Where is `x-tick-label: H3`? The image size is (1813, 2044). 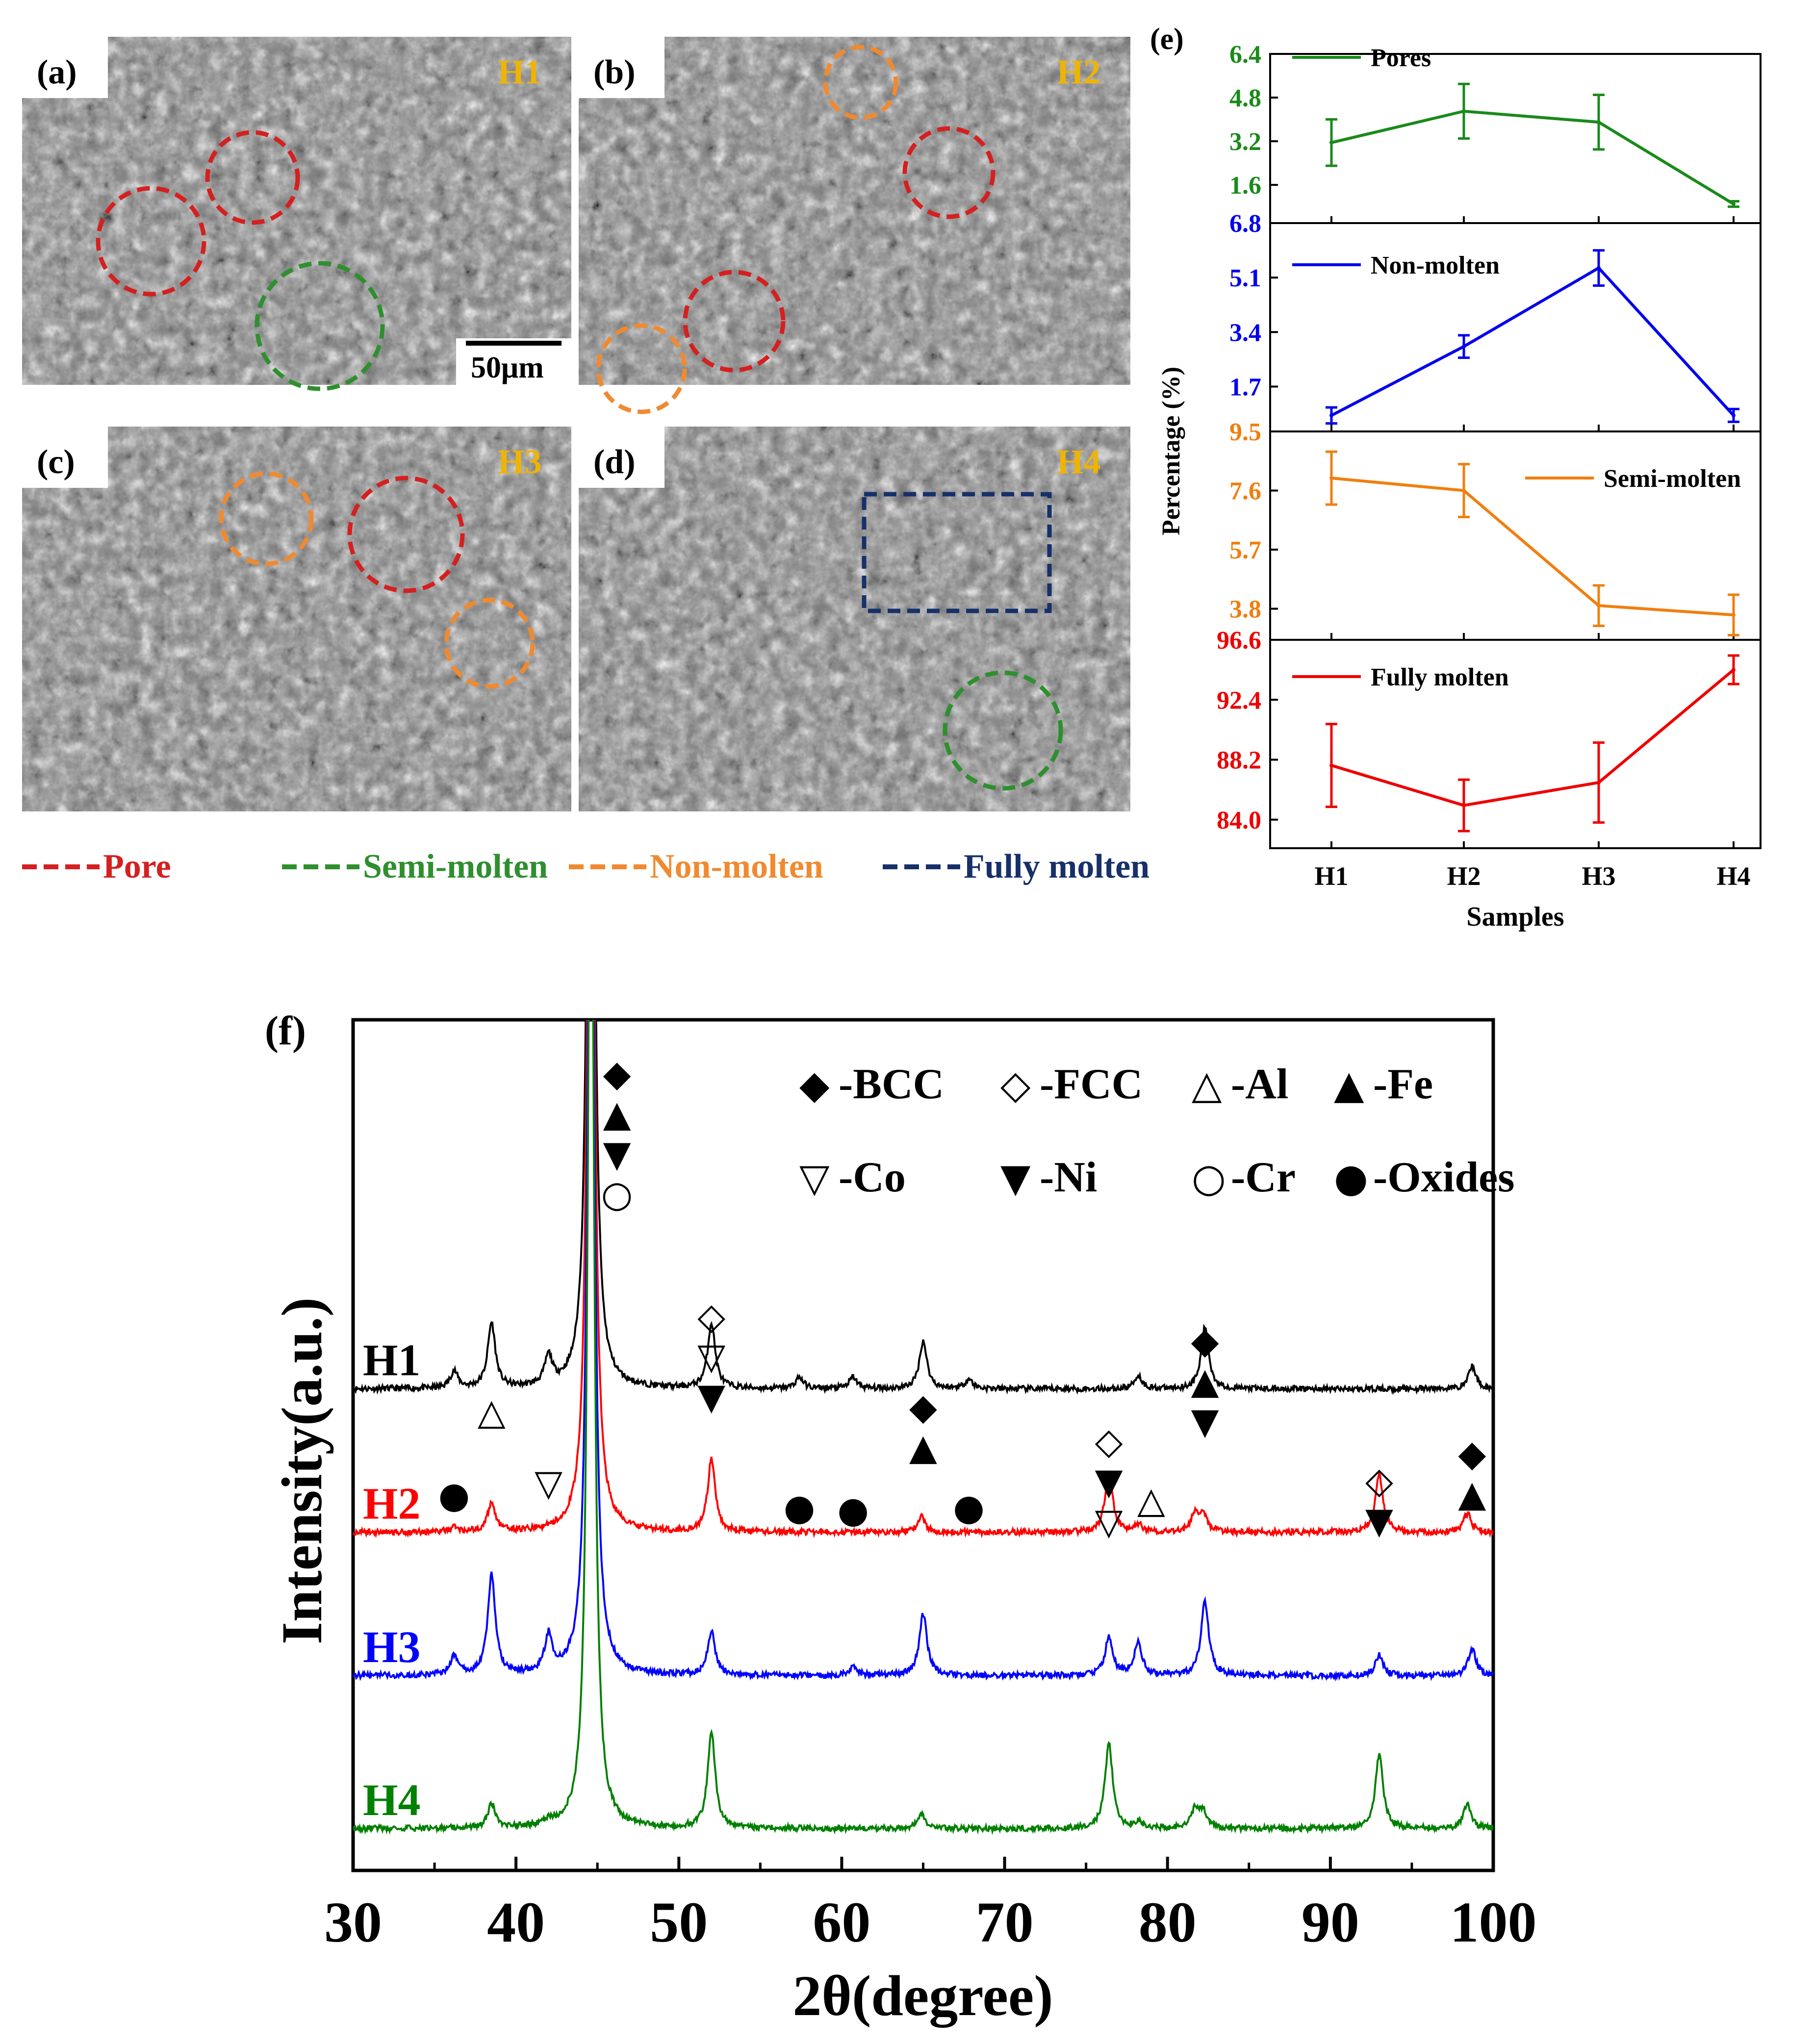
x-tick-label: H3 is located at coordinates (1598, 876).